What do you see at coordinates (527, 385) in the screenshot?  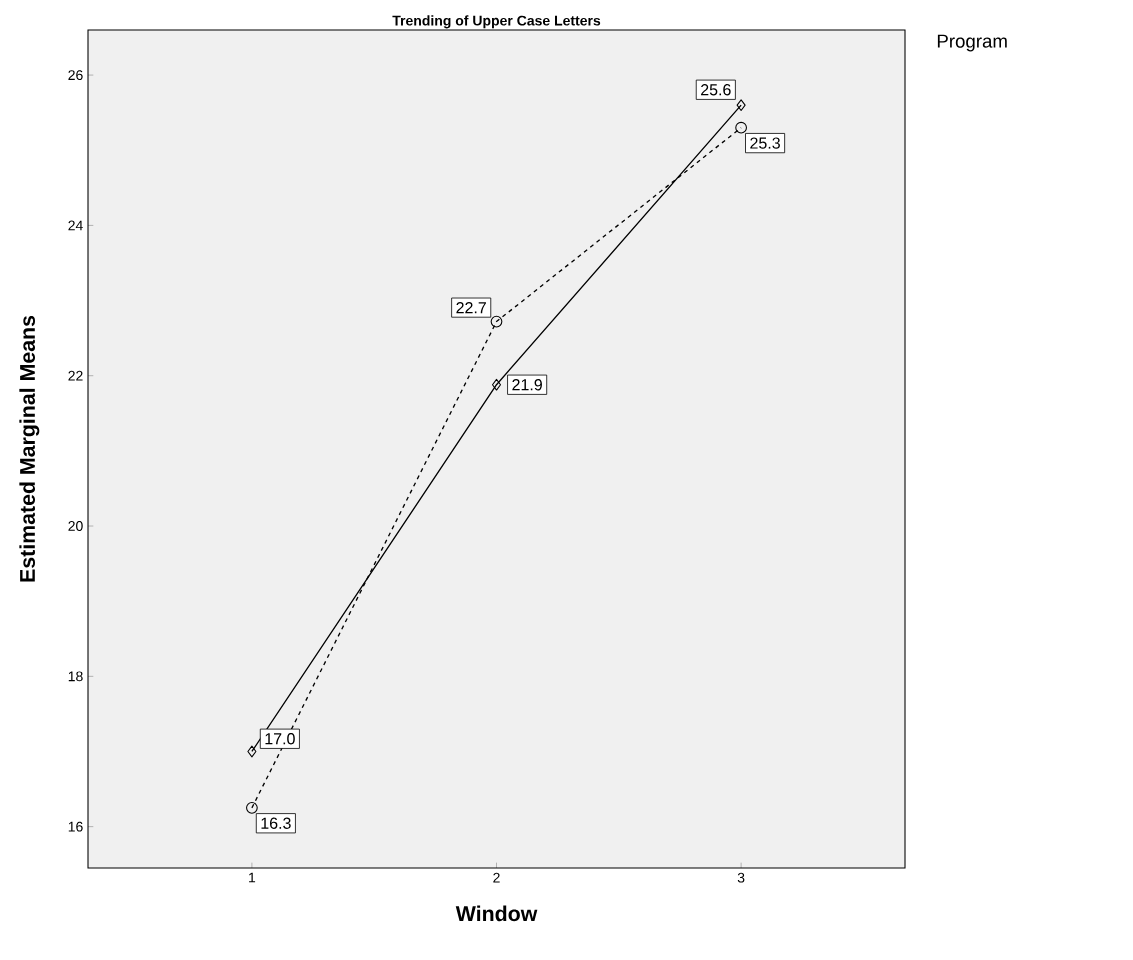 I see `data-label: 21.9` at bounding box center [527, 385].